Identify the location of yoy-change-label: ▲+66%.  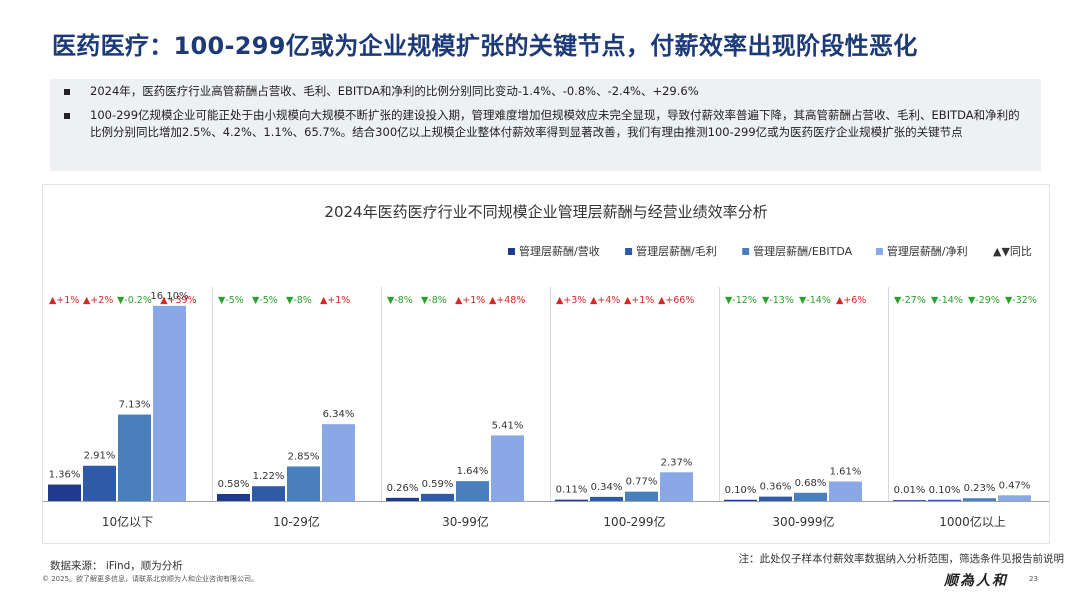
(676, 300).